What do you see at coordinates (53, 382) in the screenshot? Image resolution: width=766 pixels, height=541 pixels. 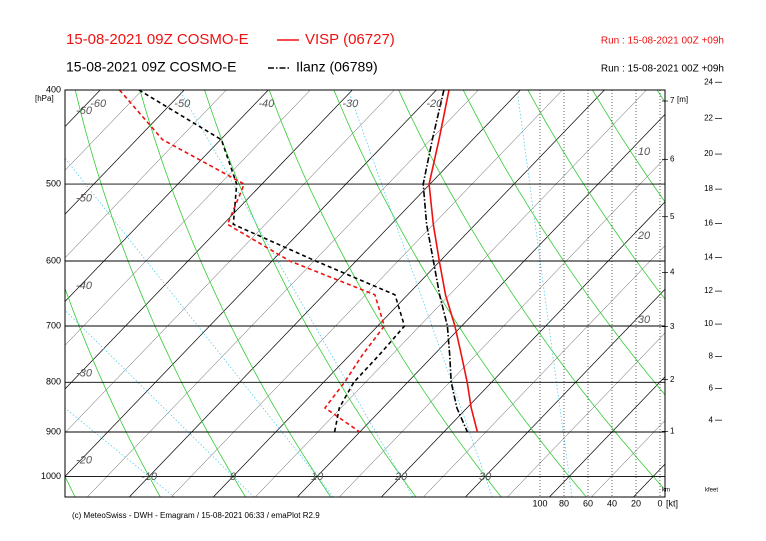 I see `y-tick-label: 800` at bounding box center [53, 382].